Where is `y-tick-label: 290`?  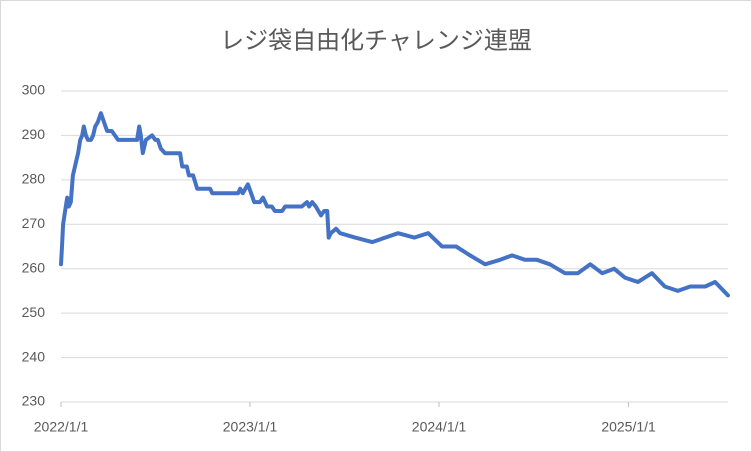 y-tick-label: 290 is located at coordinates (34, 134).